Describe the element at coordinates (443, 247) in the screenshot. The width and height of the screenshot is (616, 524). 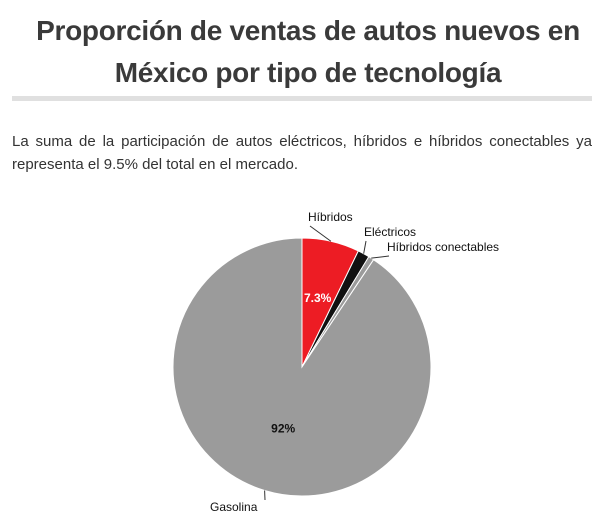
I see `slice-label: Híbridos conectables` at that location.